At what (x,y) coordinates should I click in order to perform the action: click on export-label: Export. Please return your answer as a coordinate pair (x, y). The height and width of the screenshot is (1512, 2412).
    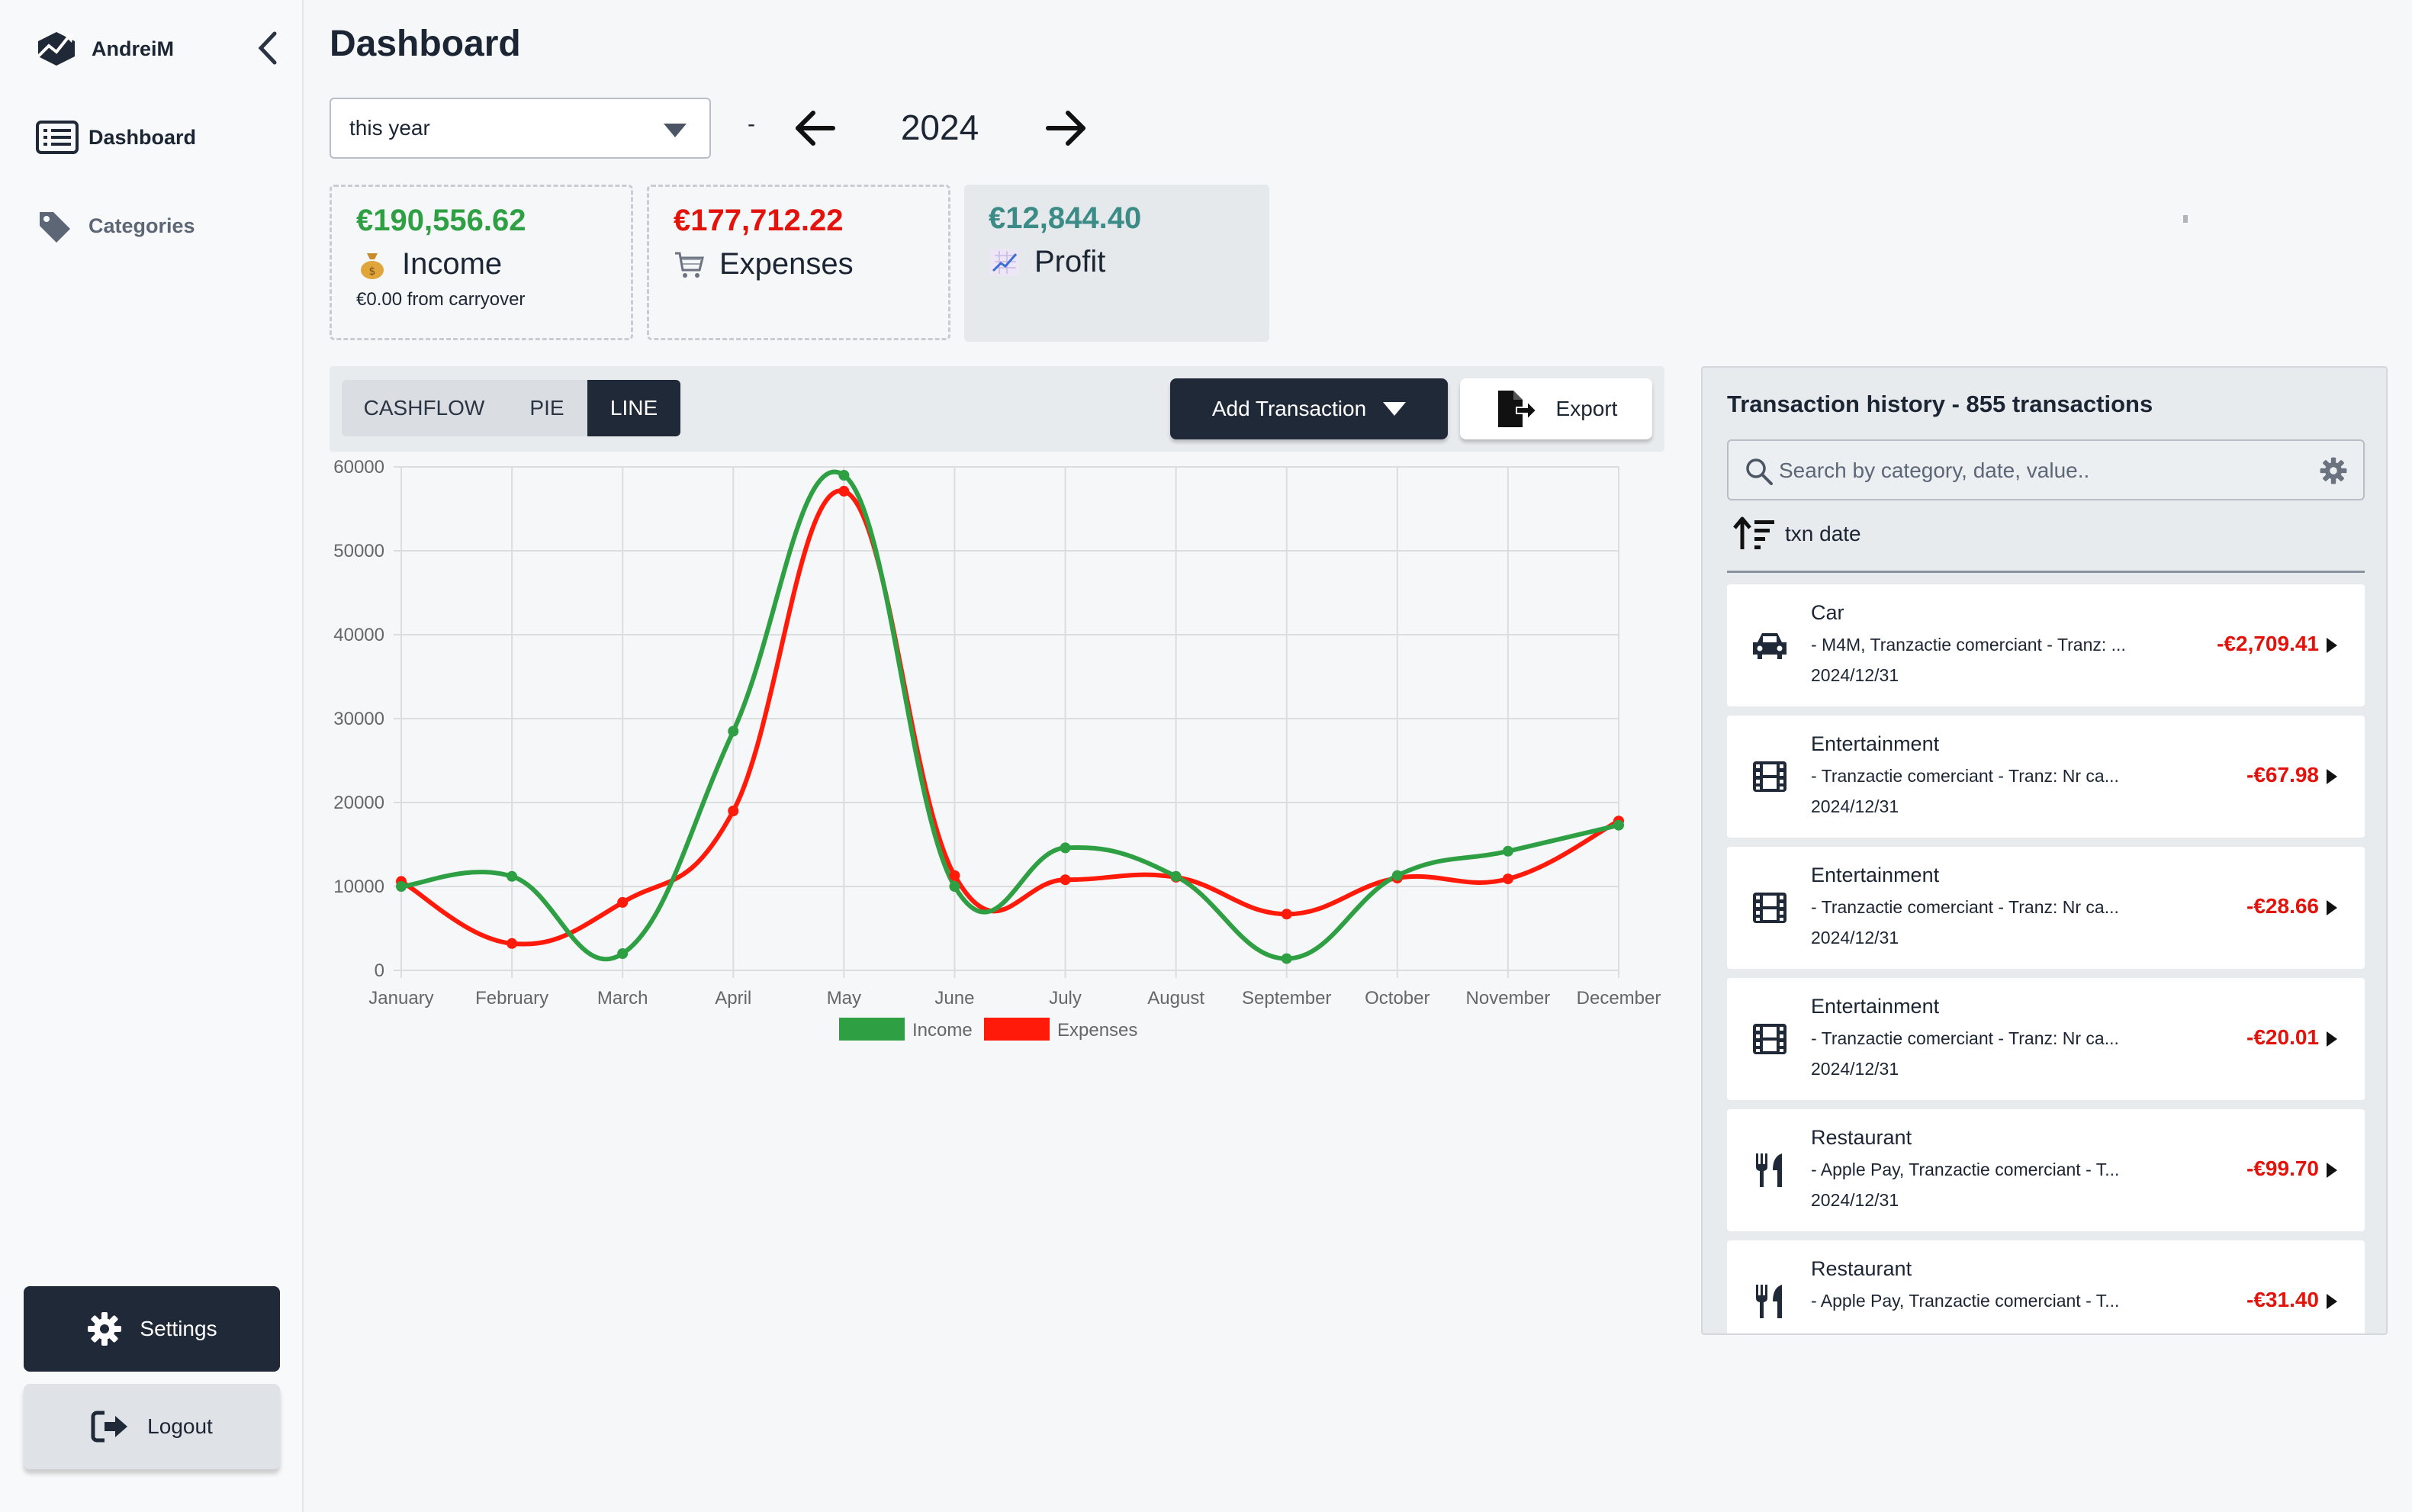
    Looking at the image, I should click on (1586, 409).